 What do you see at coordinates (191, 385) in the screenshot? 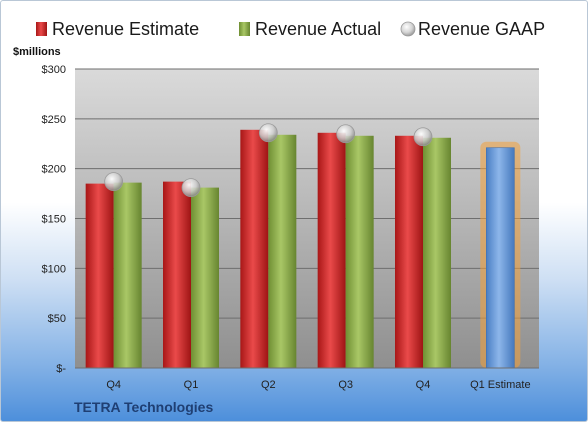
I see `x-tick-label: Q1` at bounding box center [191, 385].